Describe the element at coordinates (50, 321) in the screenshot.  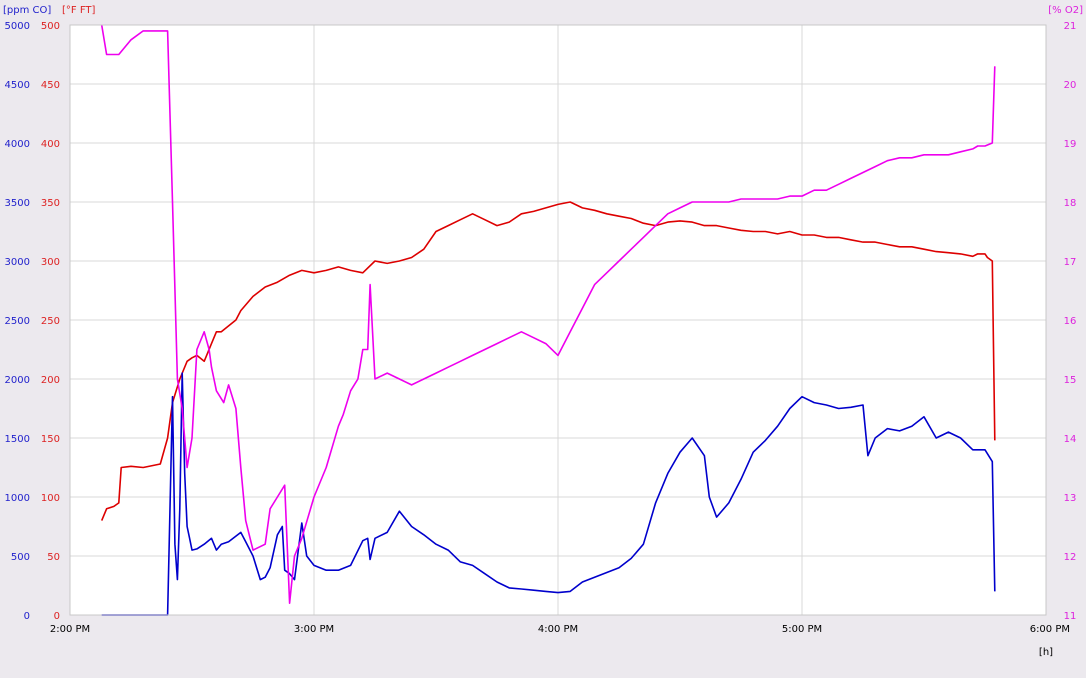
I see `y-tick-label-ft: 250` at that location.